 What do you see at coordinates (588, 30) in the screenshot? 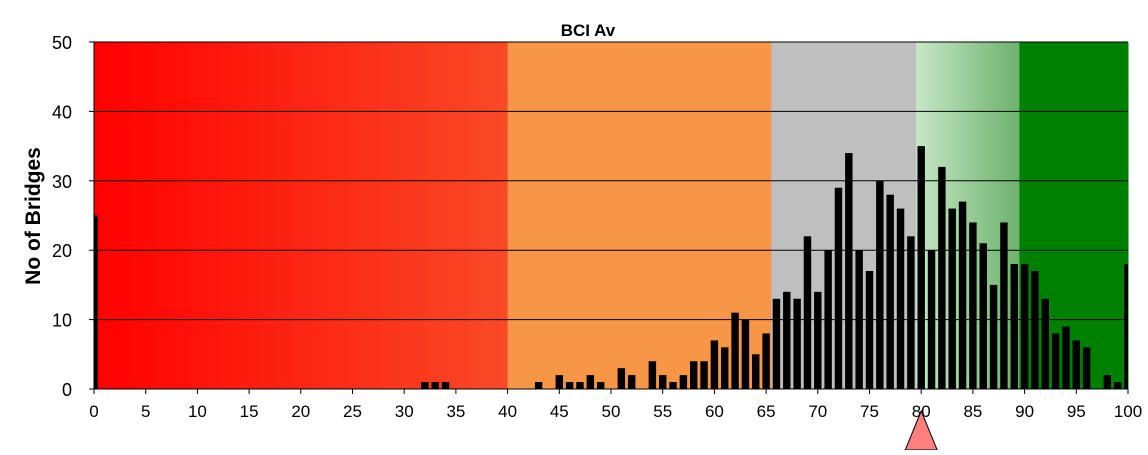
I see `chart-title: BCI Av` at bounding box center [588, 30].